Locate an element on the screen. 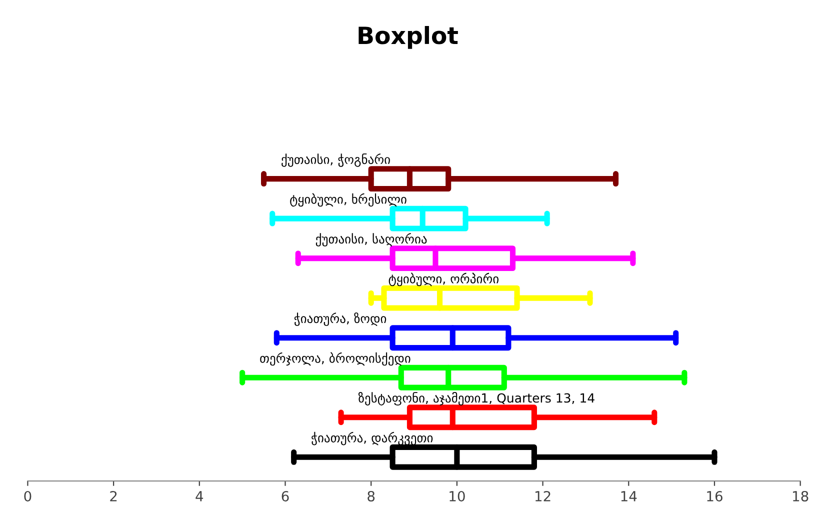  y-tick-label: ქუთაისი, საღორია is located at coordinates (371, 239).